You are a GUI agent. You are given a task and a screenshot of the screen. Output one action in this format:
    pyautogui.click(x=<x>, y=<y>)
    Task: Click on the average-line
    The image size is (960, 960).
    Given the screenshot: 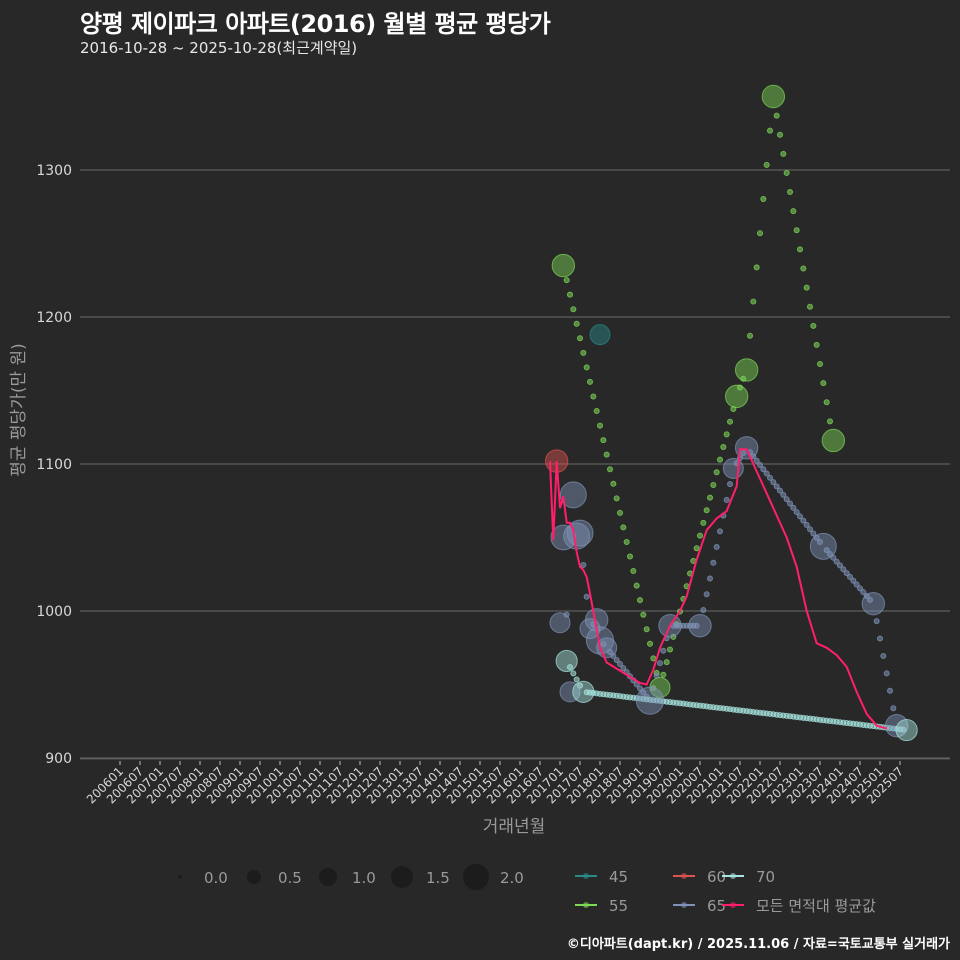 What is the action you would take?
    pyautogui.click(x=718, y=589)
    